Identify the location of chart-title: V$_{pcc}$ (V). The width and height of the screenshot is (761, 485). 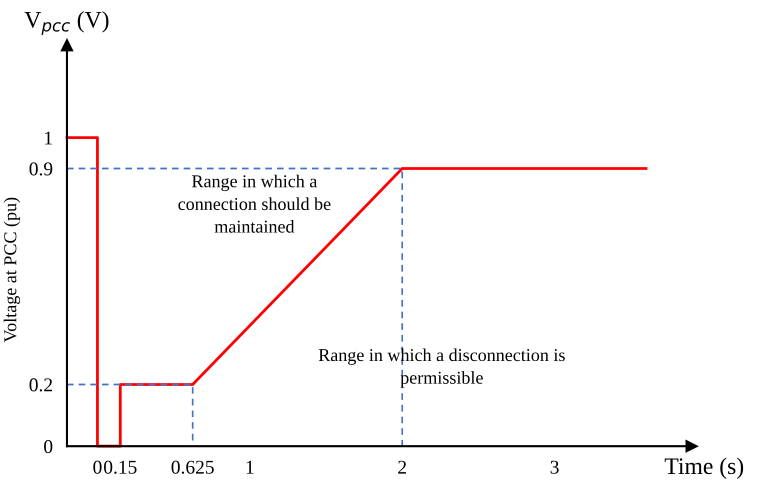
(66, 23).